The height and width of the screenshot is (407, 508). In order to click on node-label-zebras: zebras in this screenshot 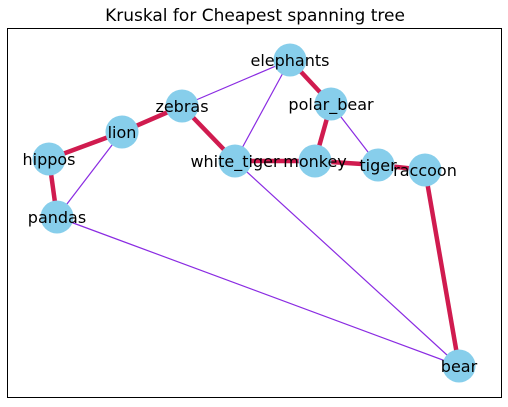, I will do `click(181, 106)`.